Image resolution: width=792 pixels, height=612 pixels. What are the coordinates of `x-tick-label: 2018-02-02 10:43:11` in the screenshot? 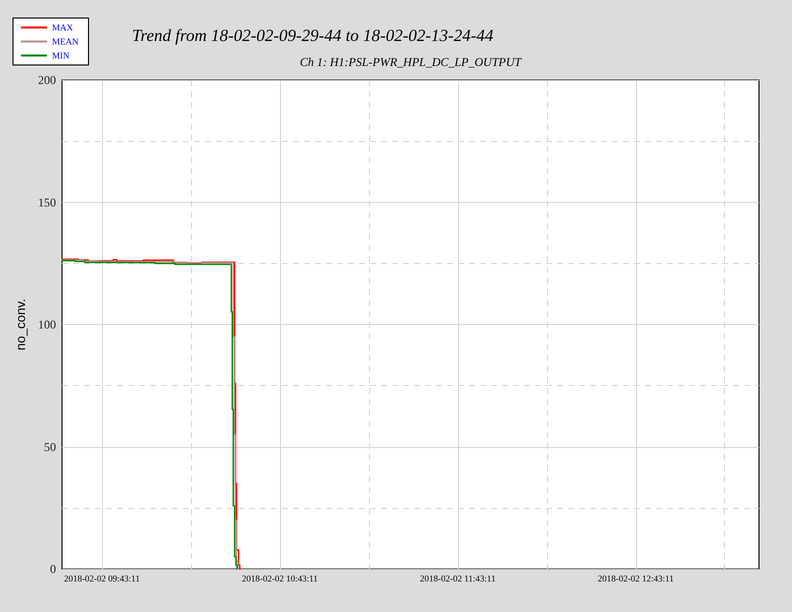 It's located at (280, 579).